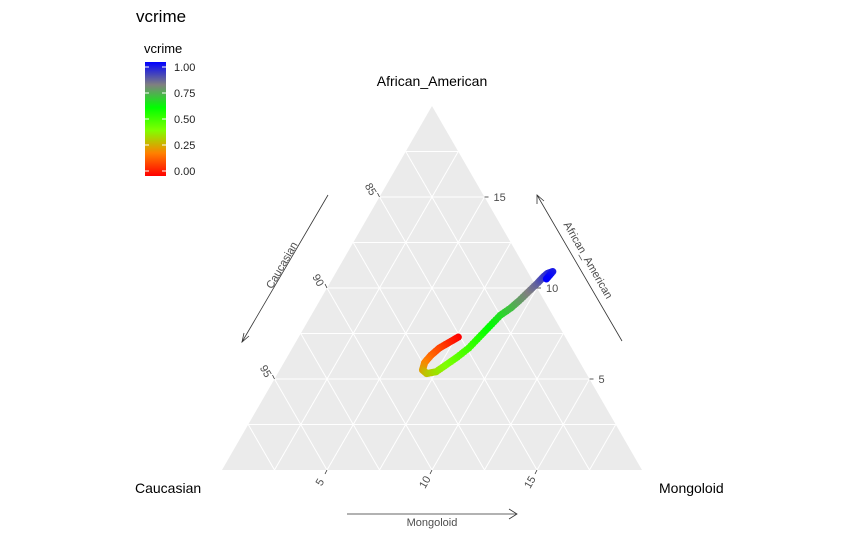  Describe the element at coordinates (425, 482) in the screenshot. I see `tick-label-mongoloid: 10` at that location.